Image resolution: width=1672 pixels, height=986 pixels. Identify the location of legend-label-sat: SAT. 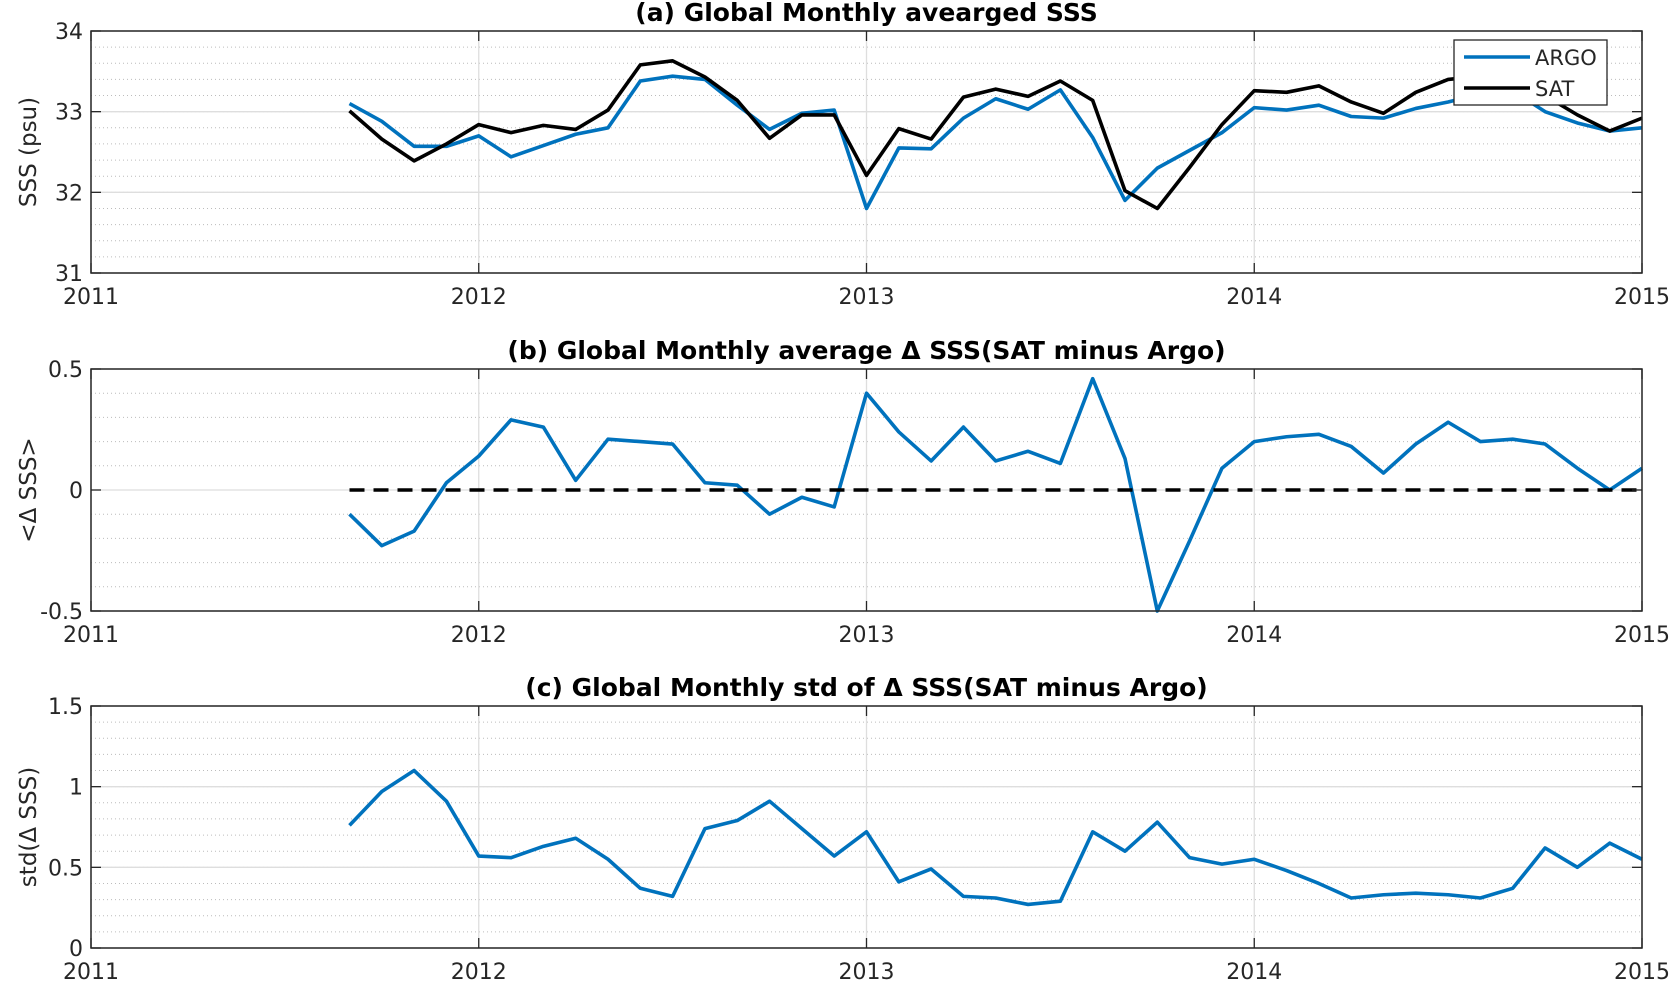
(1554, 89).